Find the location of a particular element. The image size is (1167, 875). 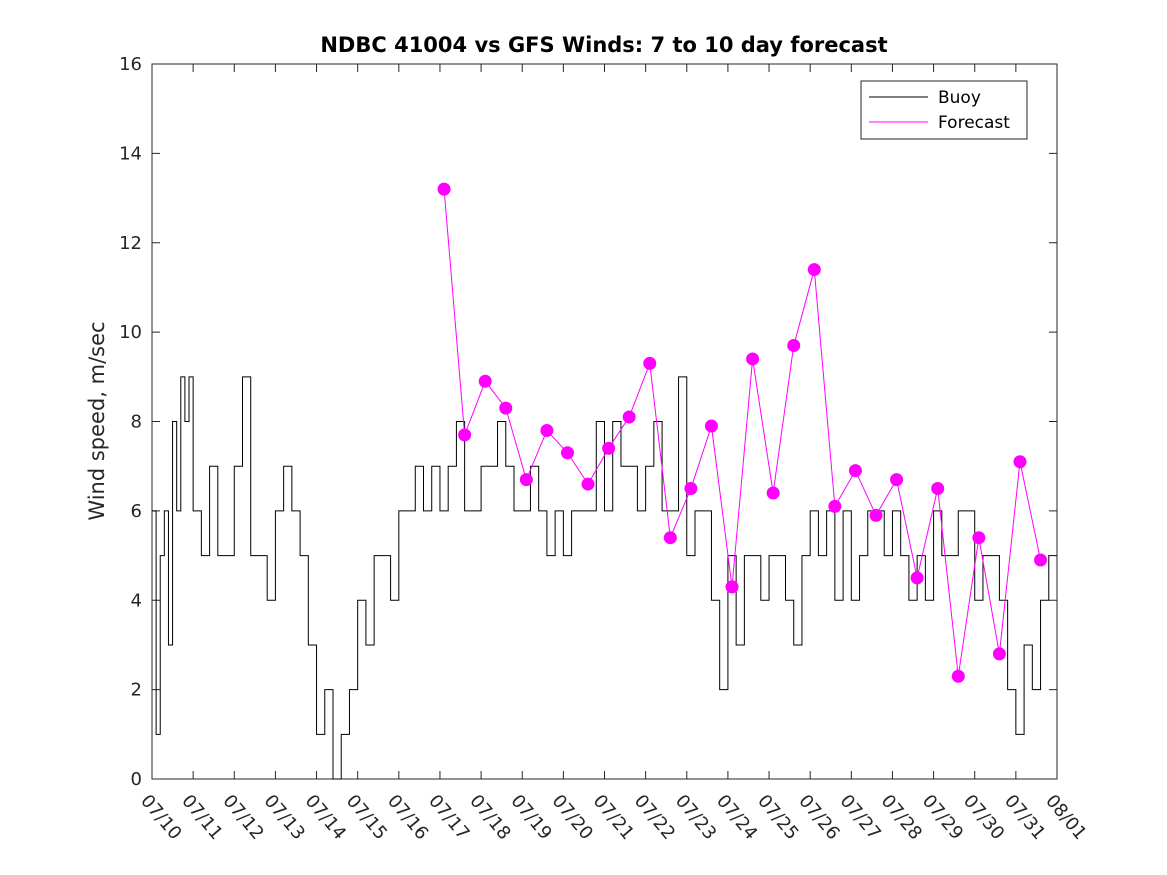

x-tick-label: 07/10 is located at coordinates (160, 817).